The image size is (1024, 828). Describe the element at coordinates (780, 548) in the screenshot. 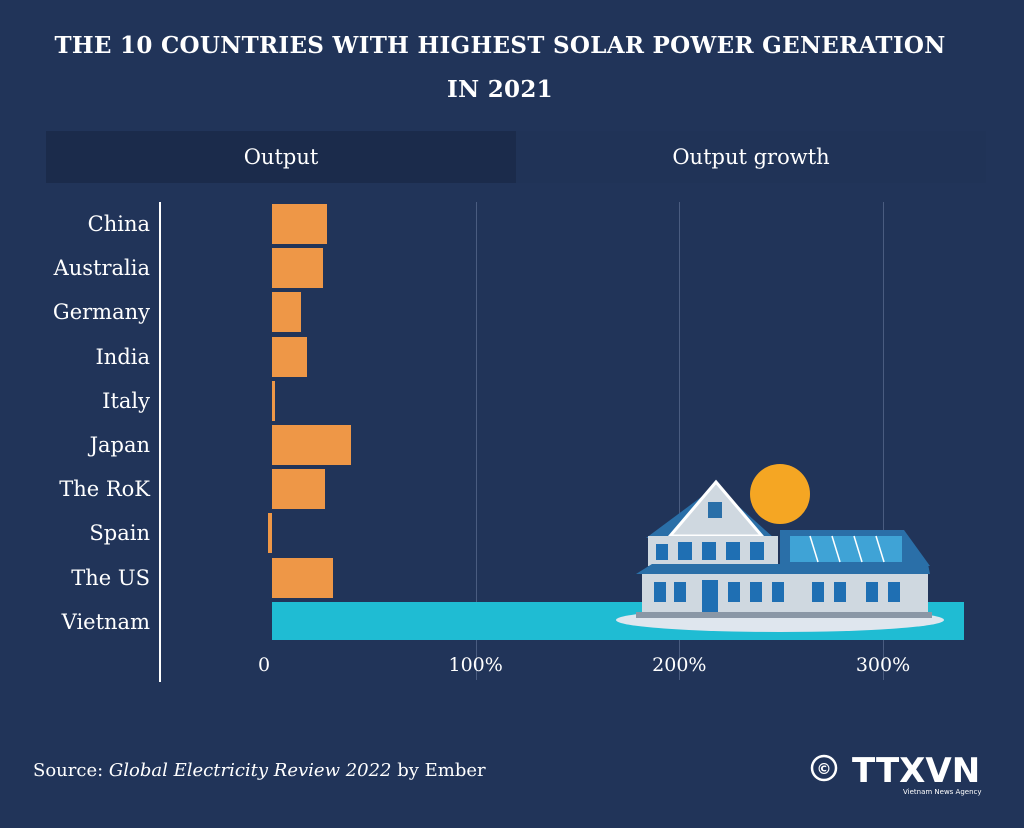

I see `solar-house-illustration` at that location.